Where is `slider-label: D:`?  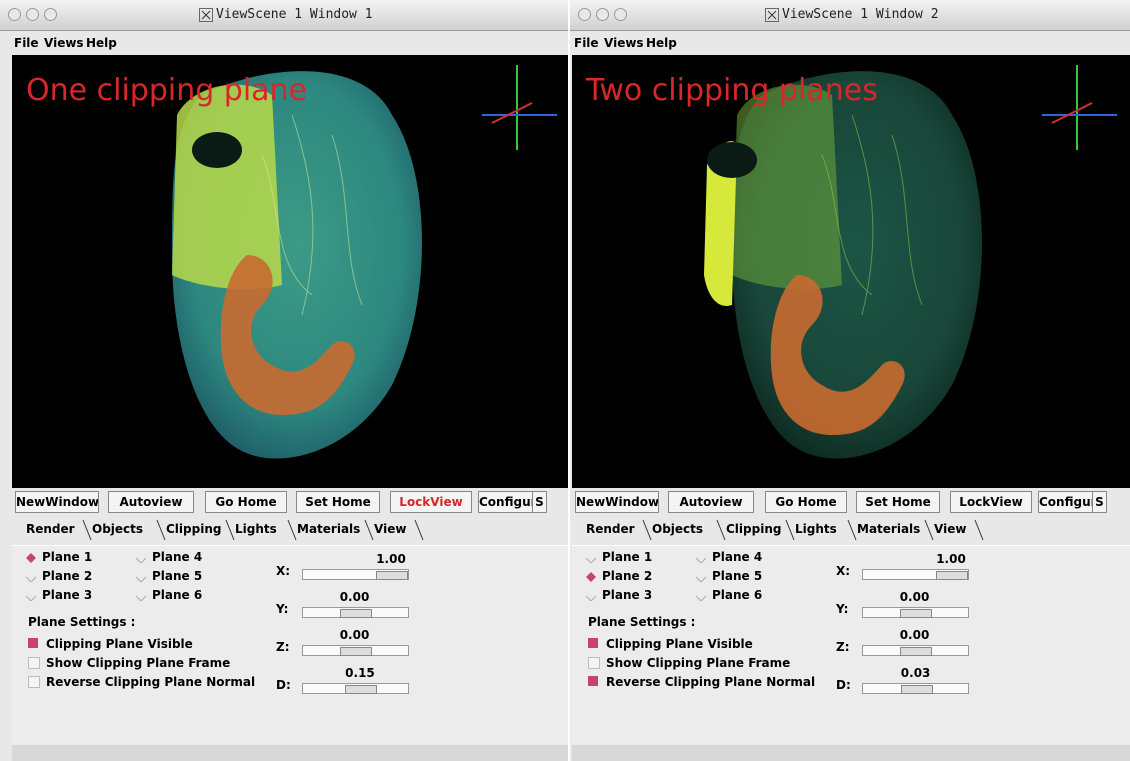 slider-label: D: is located at coordinates (843, 685).